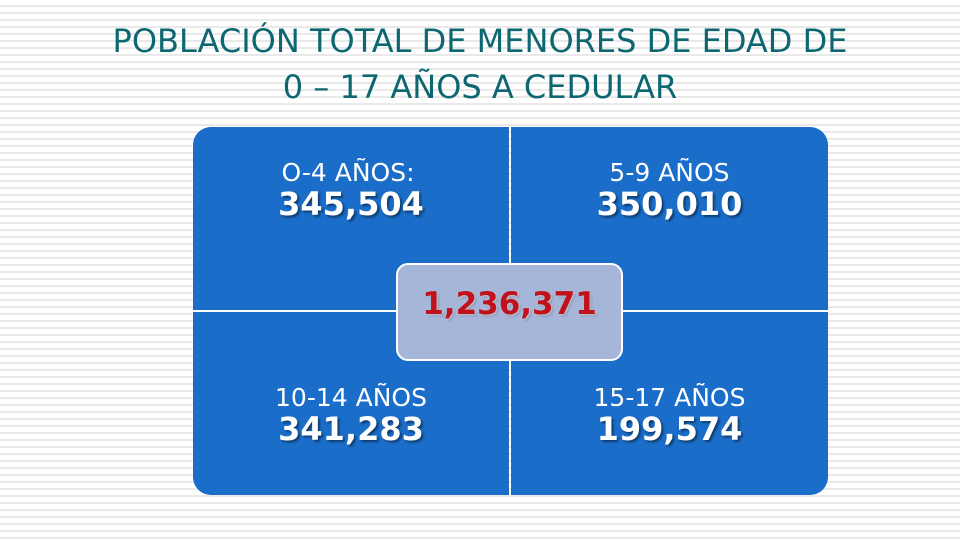  I want to click on title-line-2: 0 – 17 AÑOS A CEDULAR, so click(480, 87).